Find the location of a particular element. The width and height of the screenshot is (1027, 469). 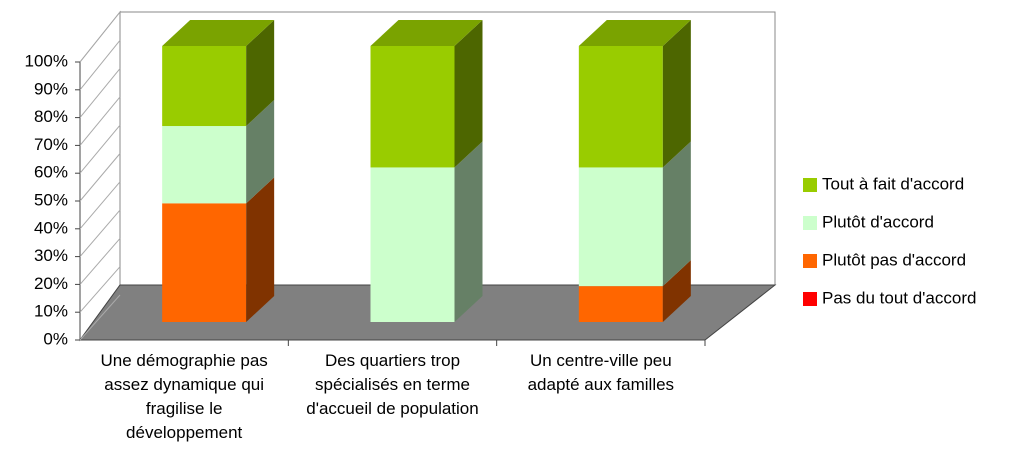

y-tick-label: 10% is located at coordinates (51, 311).